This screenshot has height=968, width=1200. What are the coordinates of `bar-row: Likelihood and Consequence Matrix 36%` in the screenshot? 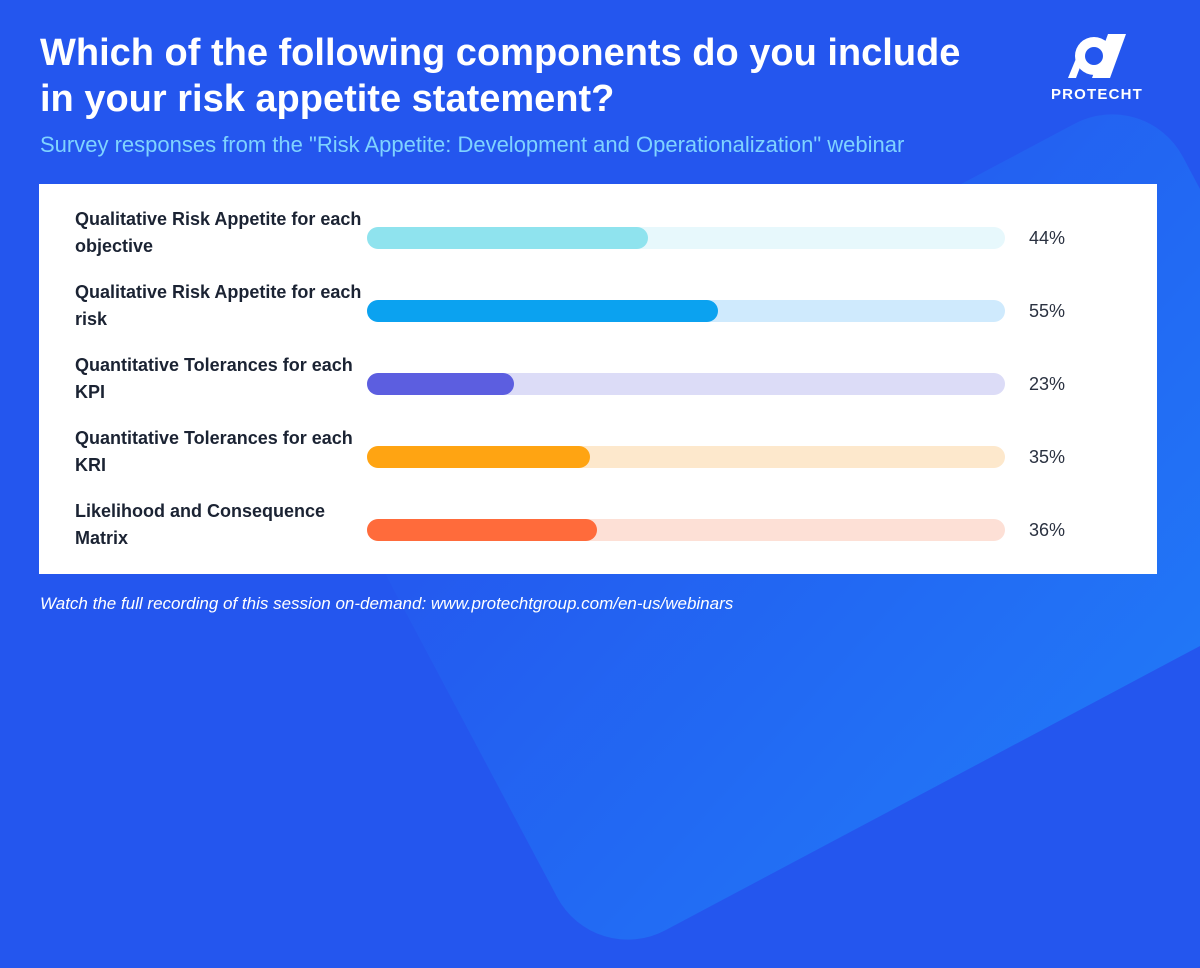 It's located at (598, 528).